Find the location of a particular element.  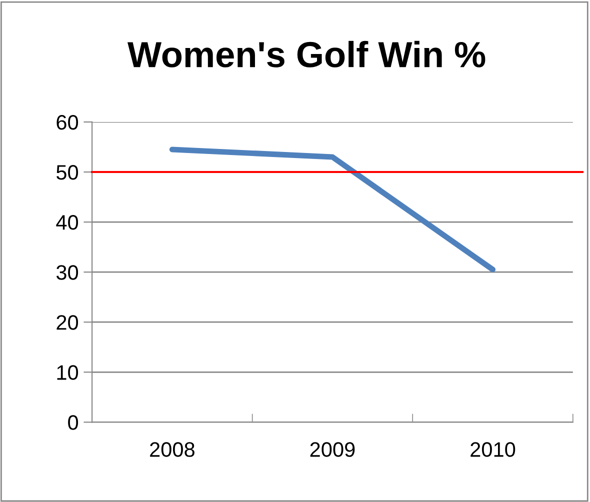

y-tick-label: 10 is located at coordinates (67, 372).